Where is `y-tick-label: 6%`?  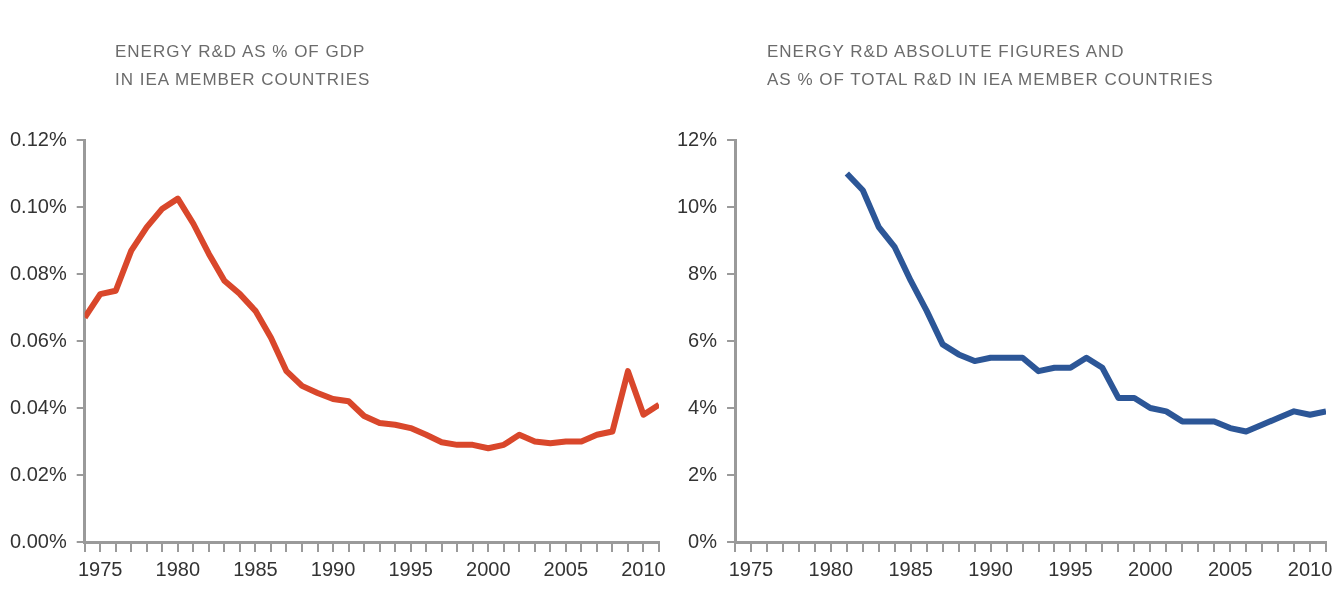
y-tick-label: 6% is located at coordinates (703, 339).